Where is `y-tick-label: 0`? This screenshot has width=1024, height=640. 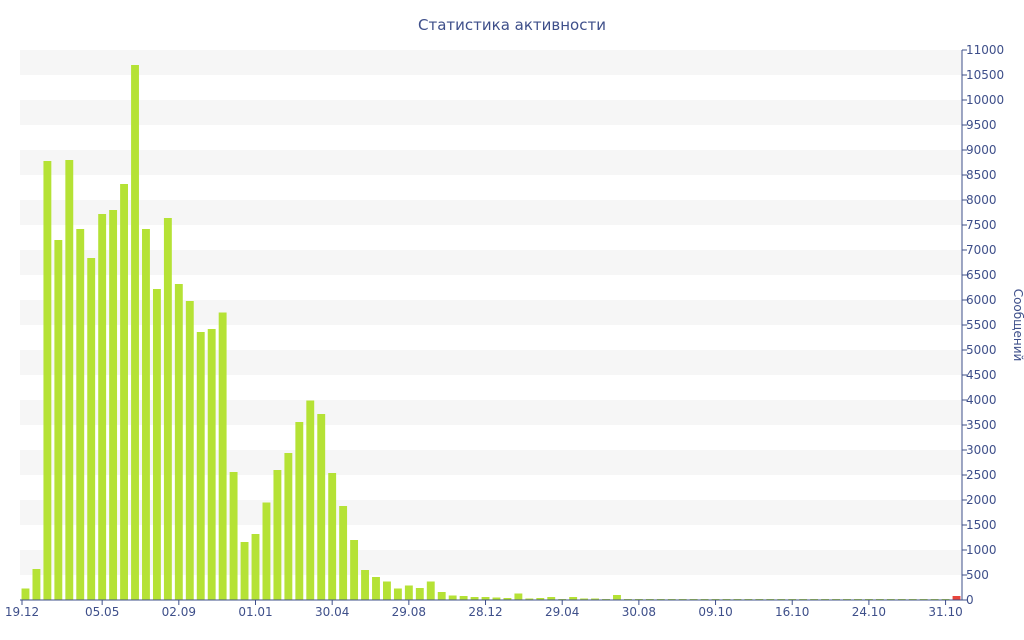
y-tick-label: 0 is located at coordinates (970, 600).